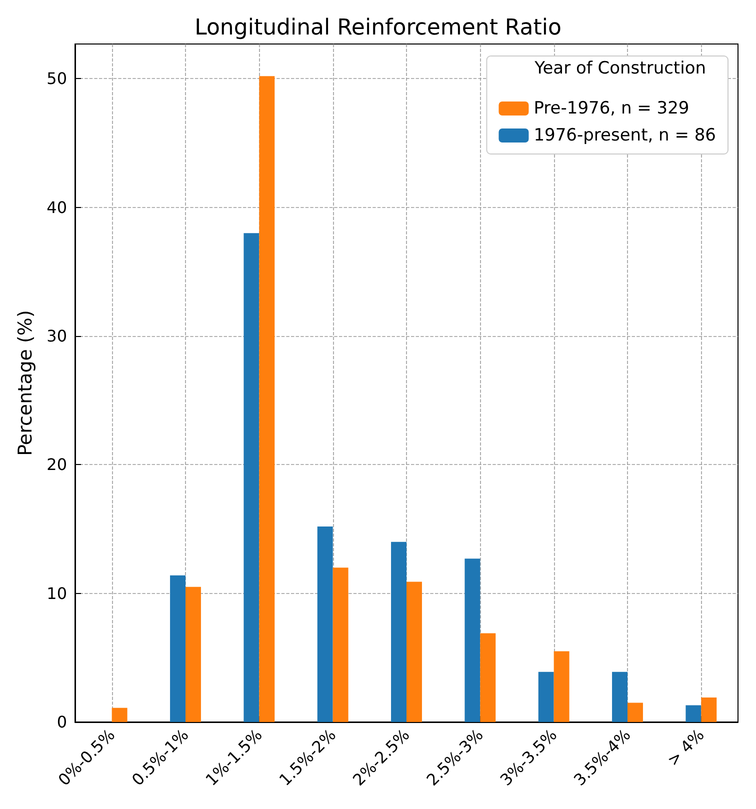 This screenshot has height=809, width=756. I want to click on y-tick-label: 10, so click(56, 593).